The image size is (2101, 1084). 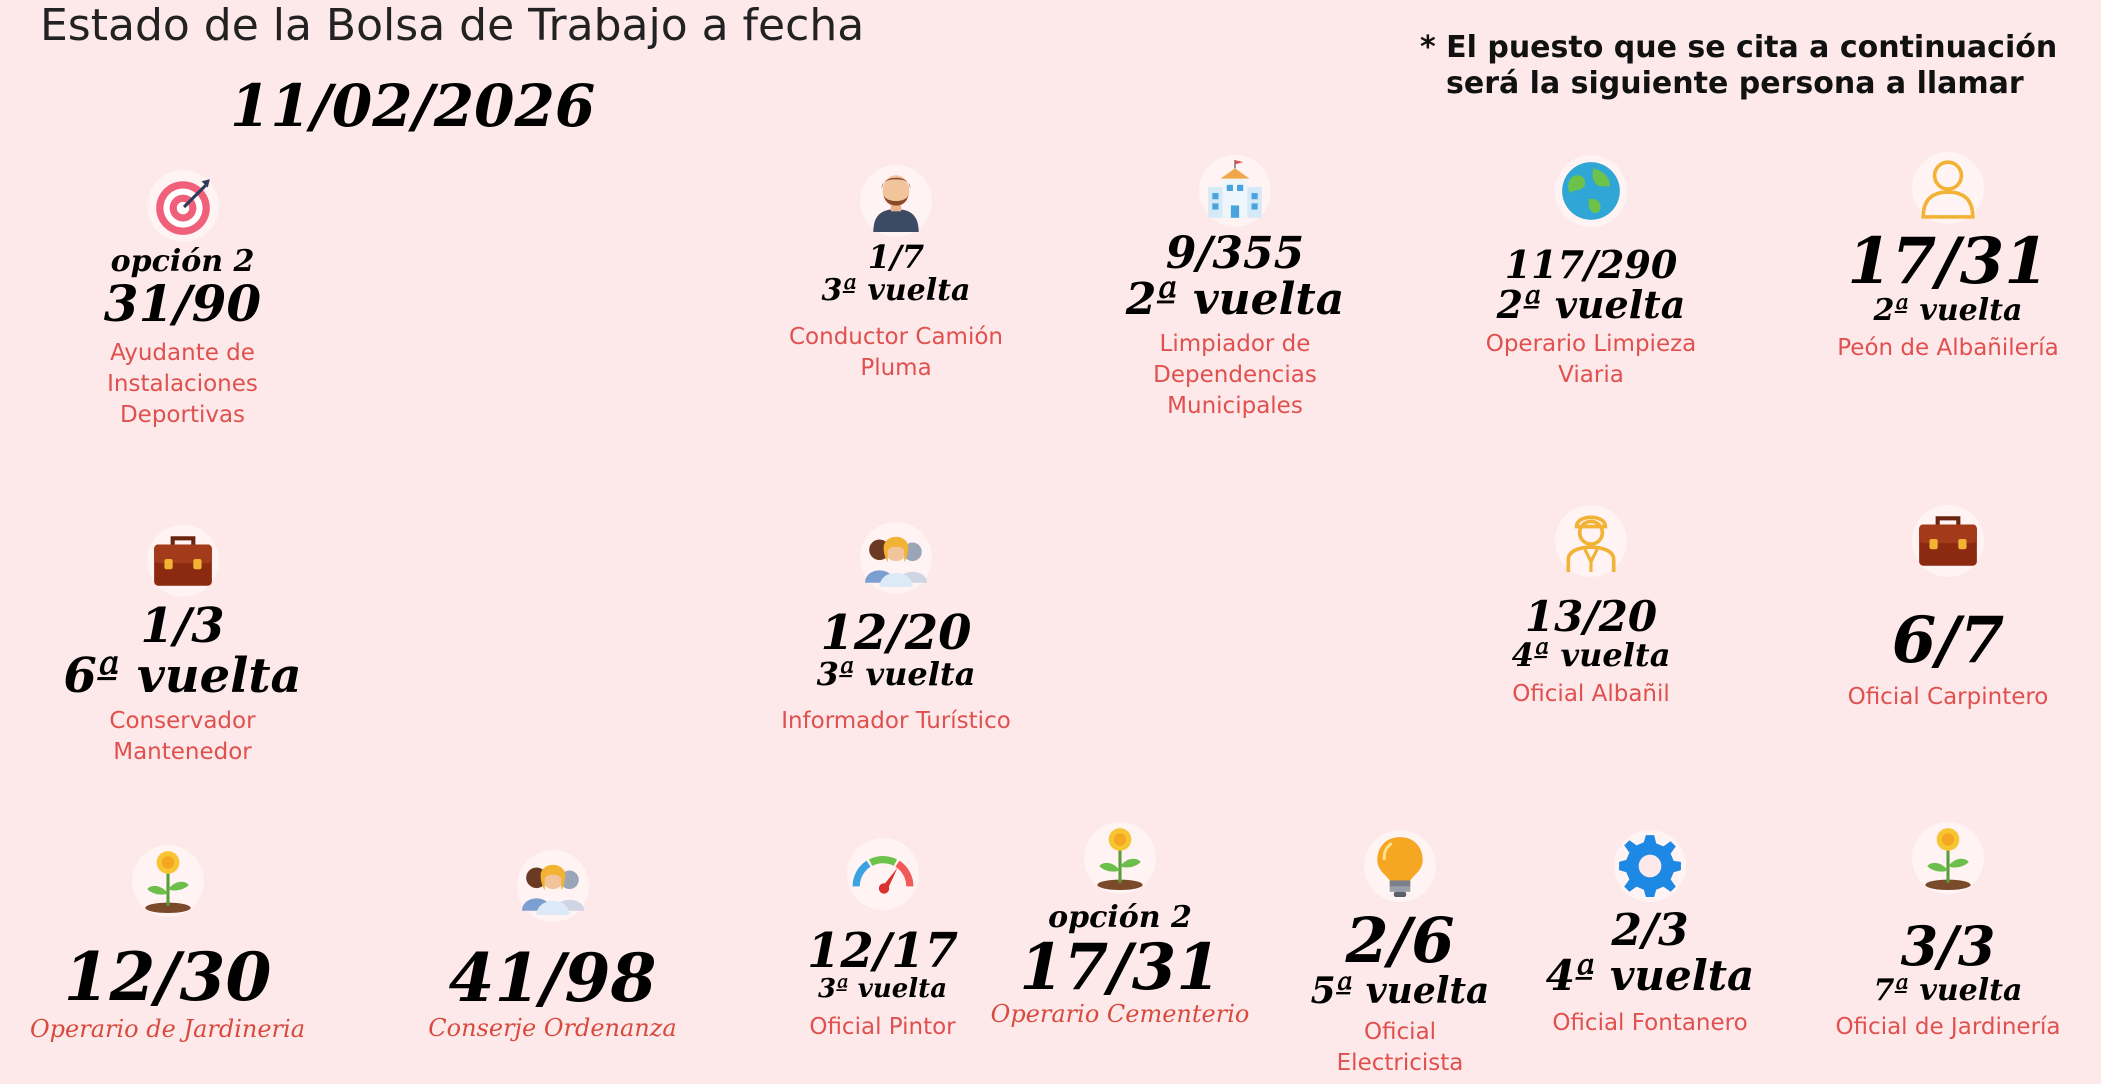 I want to click on job-label: Conserje Ordenanza, so click(x=552, y=1028).